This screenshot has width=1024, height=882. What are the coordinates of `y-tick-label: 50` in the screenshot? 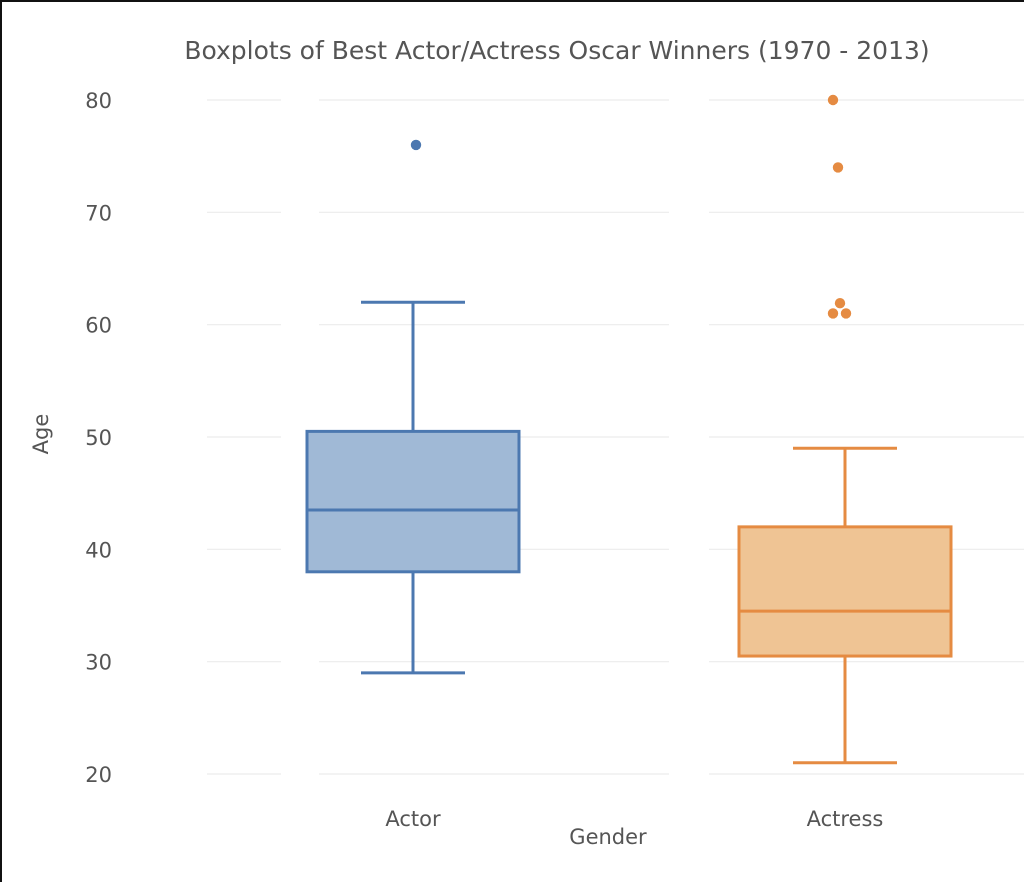 It's located at (98, 438).